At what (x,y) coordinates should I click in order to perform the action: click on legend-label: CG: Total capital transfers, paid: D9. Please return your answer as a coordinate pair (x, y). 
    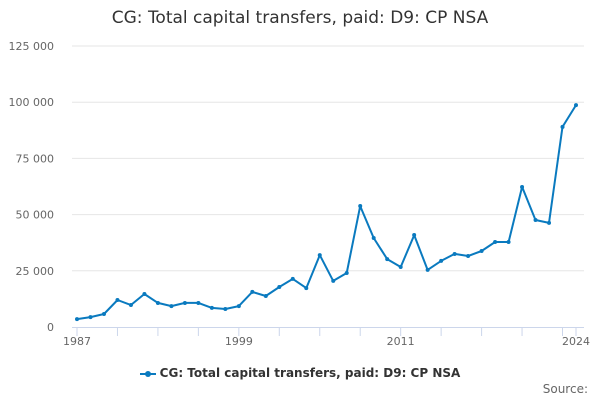
    Looking at the image, I should click on (310, 373).